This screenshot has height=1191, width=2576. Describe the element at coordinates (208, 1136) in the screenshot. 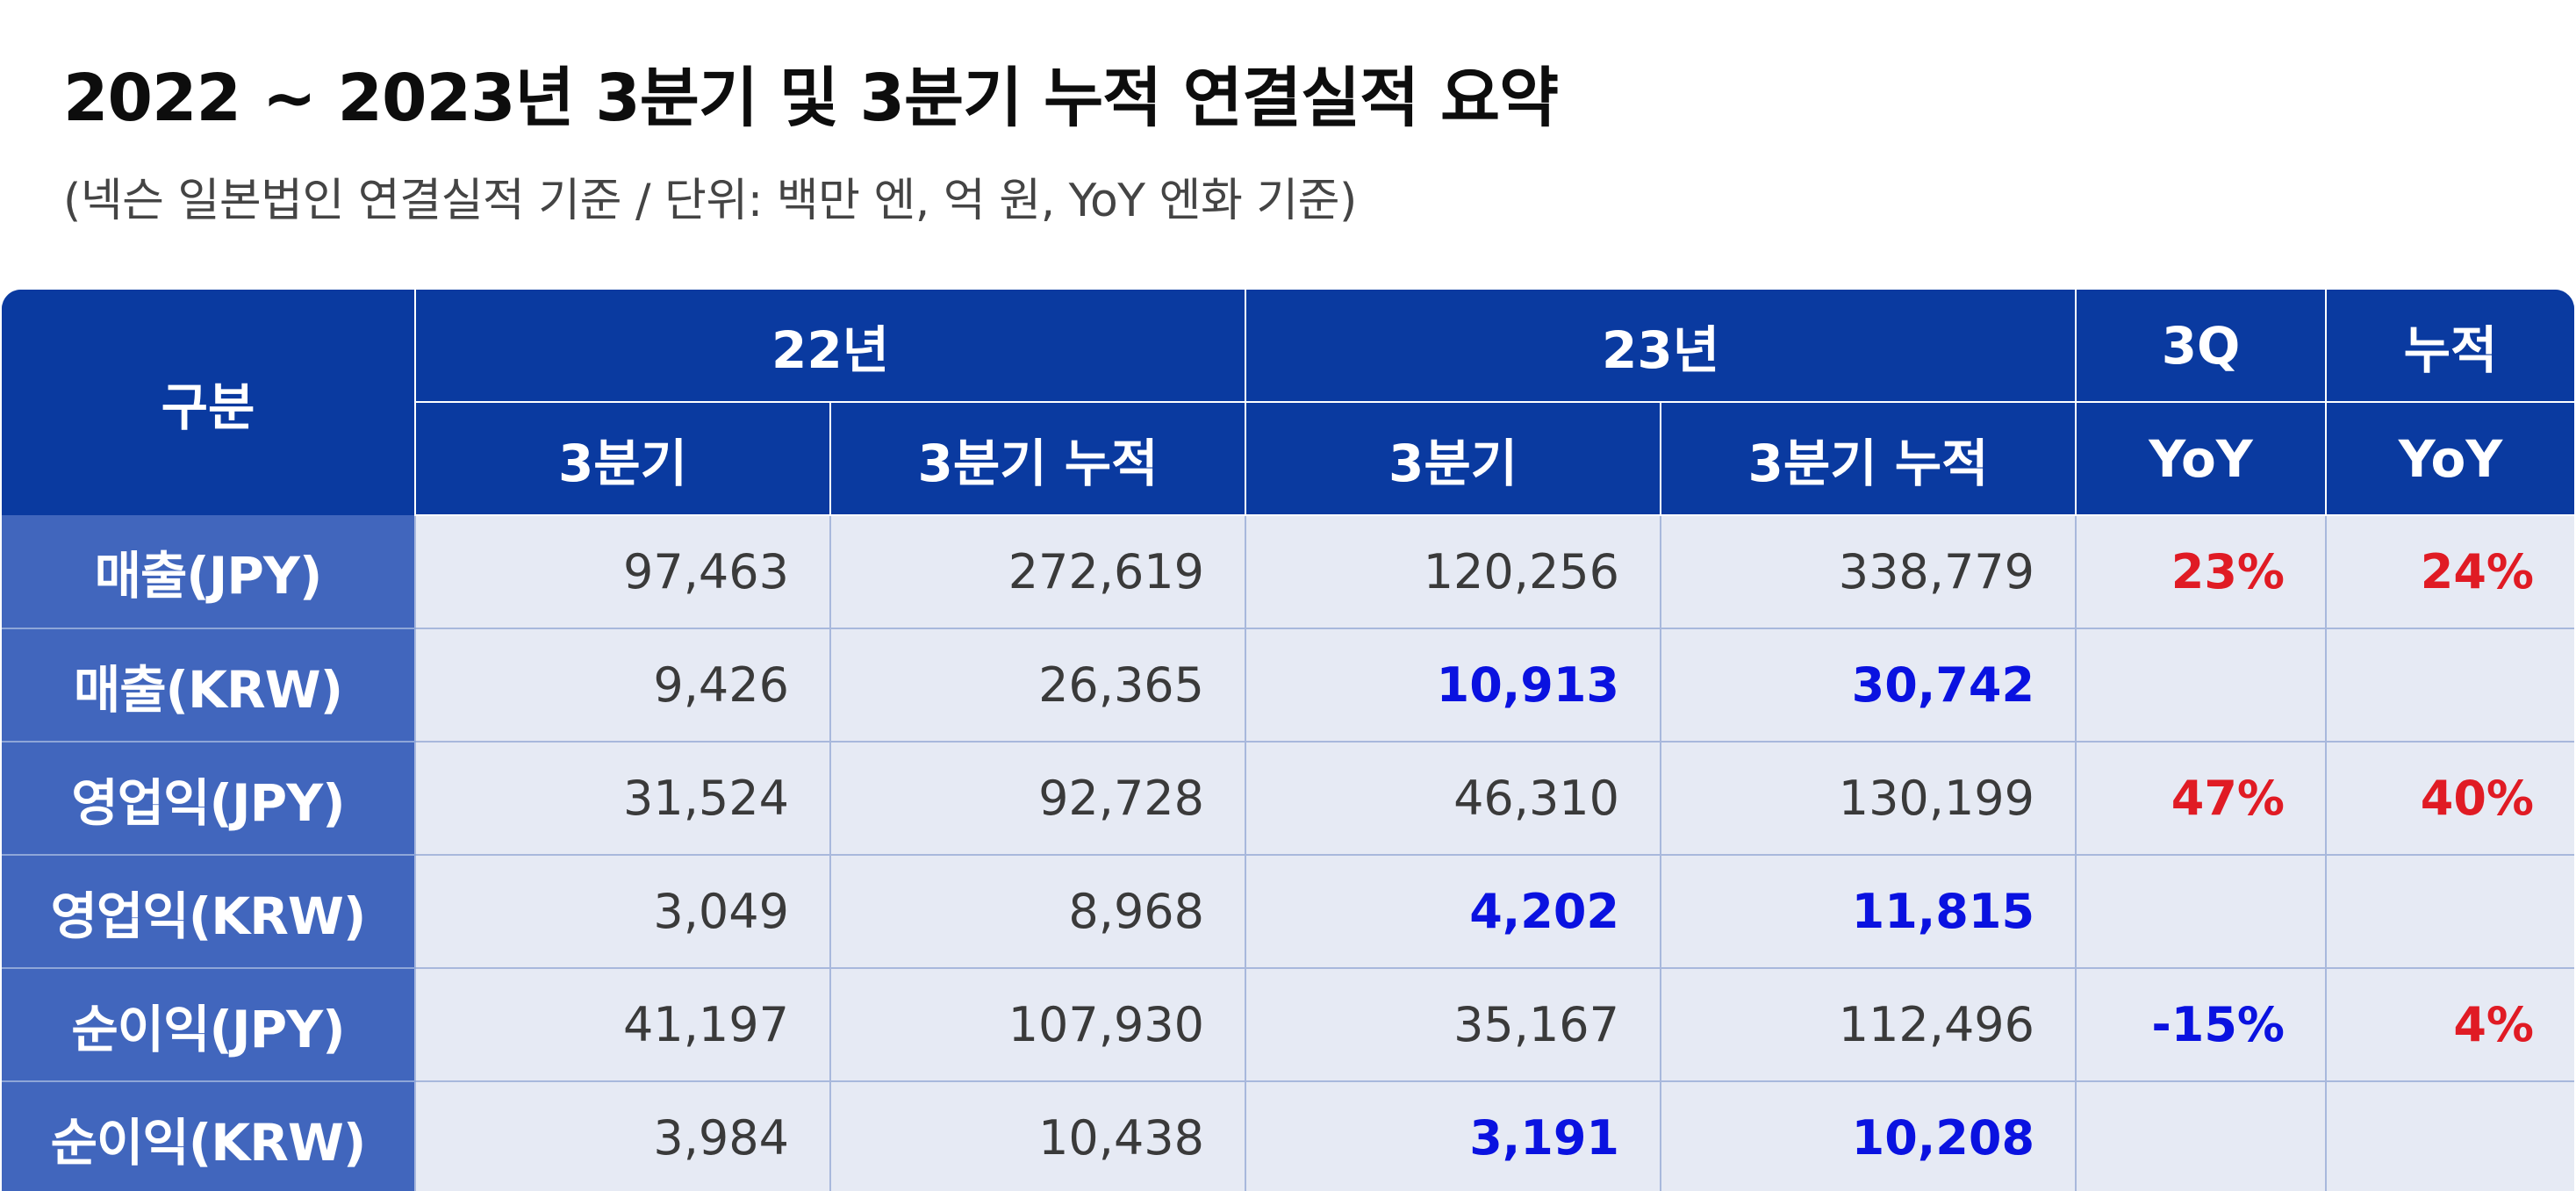

I see `row-label: 순이익(KRW)` at that location.